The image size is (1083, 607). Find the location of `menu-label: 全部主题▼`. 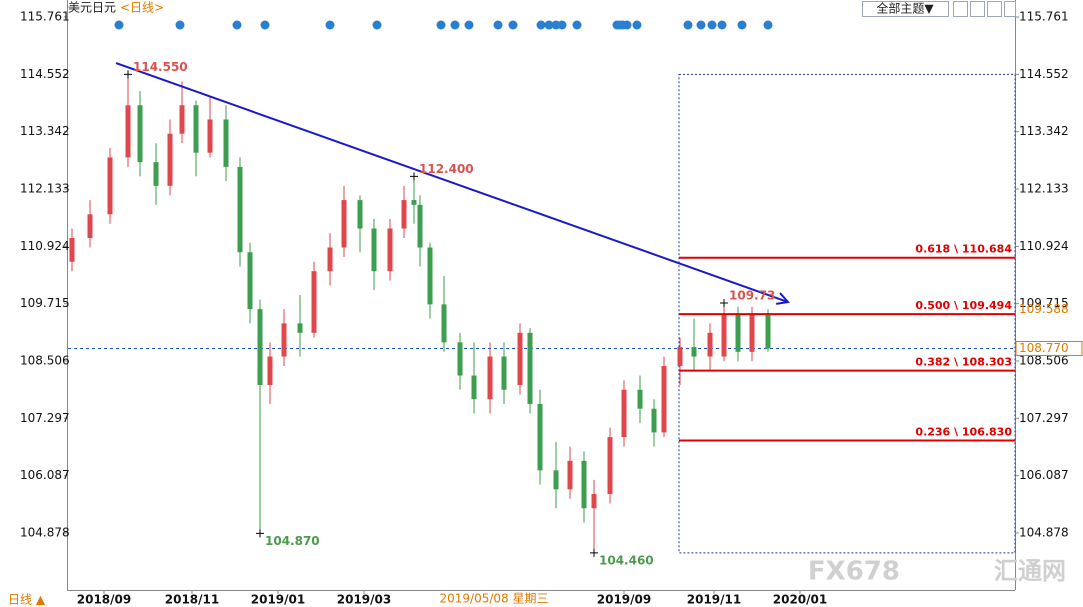

menu-label: 全部主题▼ is located at coordinates (905, 8).